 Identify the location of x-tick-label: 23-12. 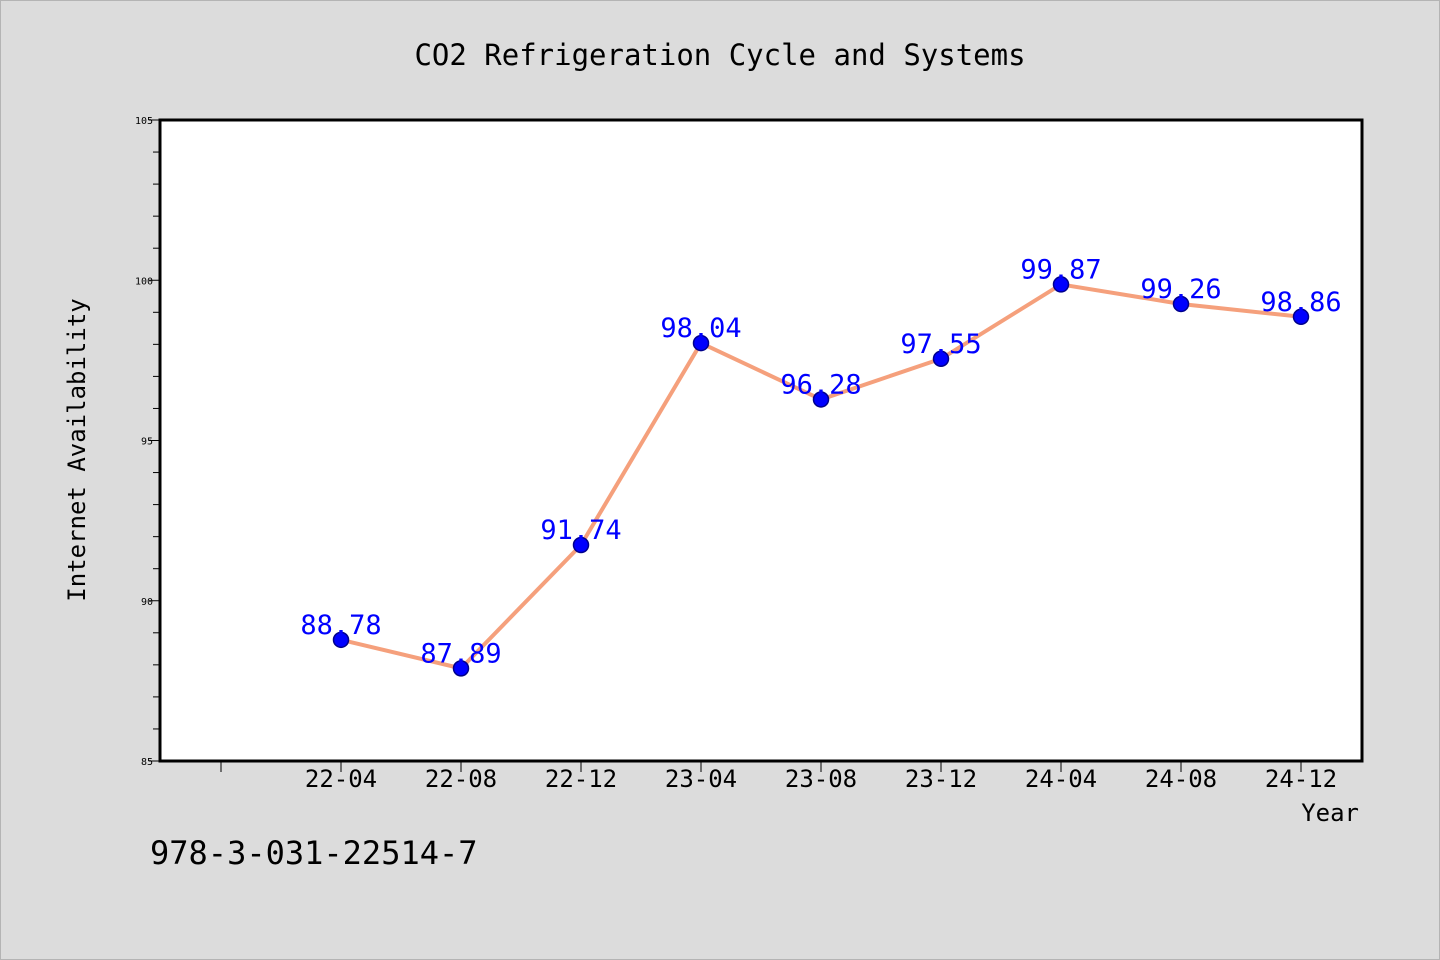
(941, 779).